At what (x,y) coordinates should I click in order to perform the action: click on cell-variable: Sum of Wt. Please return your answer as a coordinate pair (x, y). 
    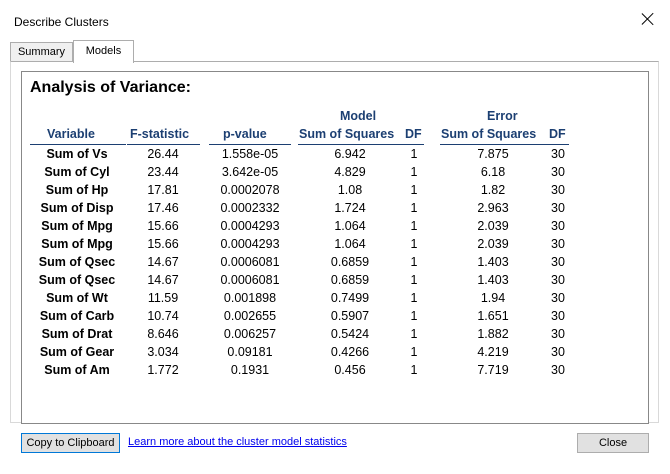
    Looking at the image, I should click on (77, 298).